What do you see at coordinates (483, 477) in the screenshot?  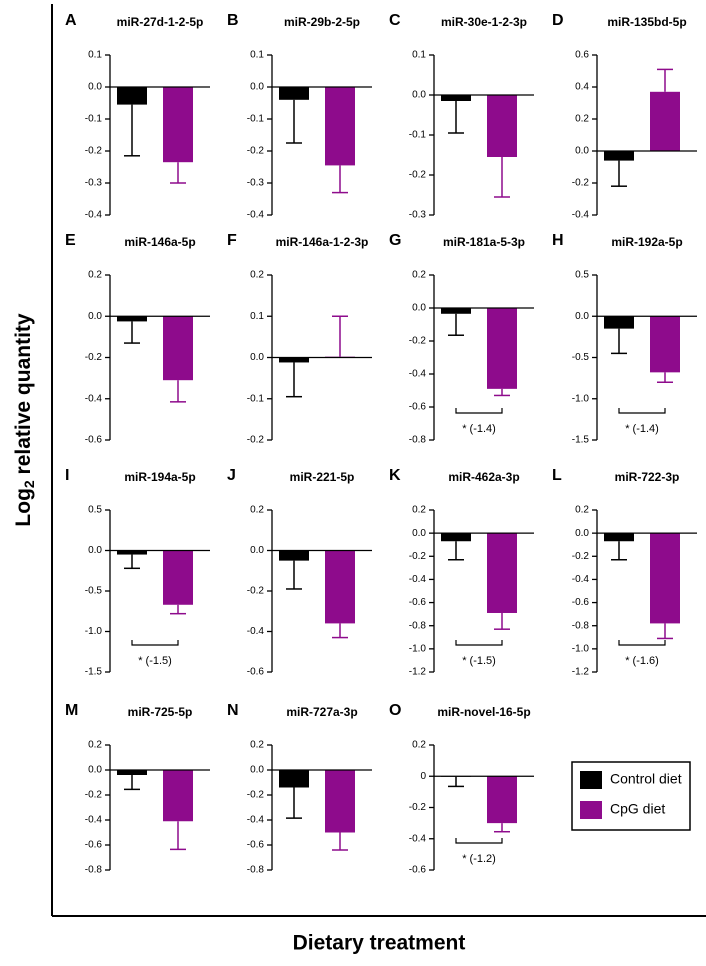 I see `panel-title: miR-462a-3p` at bounding box center [483, 477].